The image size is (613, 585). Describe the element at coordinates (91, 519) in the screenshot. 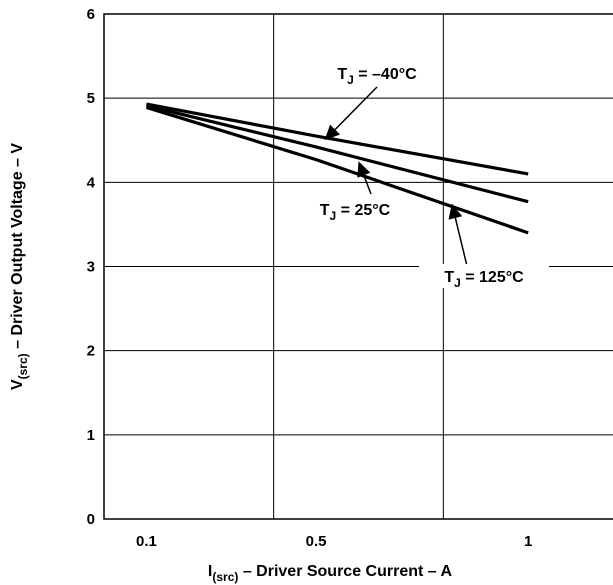

I see `y-tick-label: 0` at that location.